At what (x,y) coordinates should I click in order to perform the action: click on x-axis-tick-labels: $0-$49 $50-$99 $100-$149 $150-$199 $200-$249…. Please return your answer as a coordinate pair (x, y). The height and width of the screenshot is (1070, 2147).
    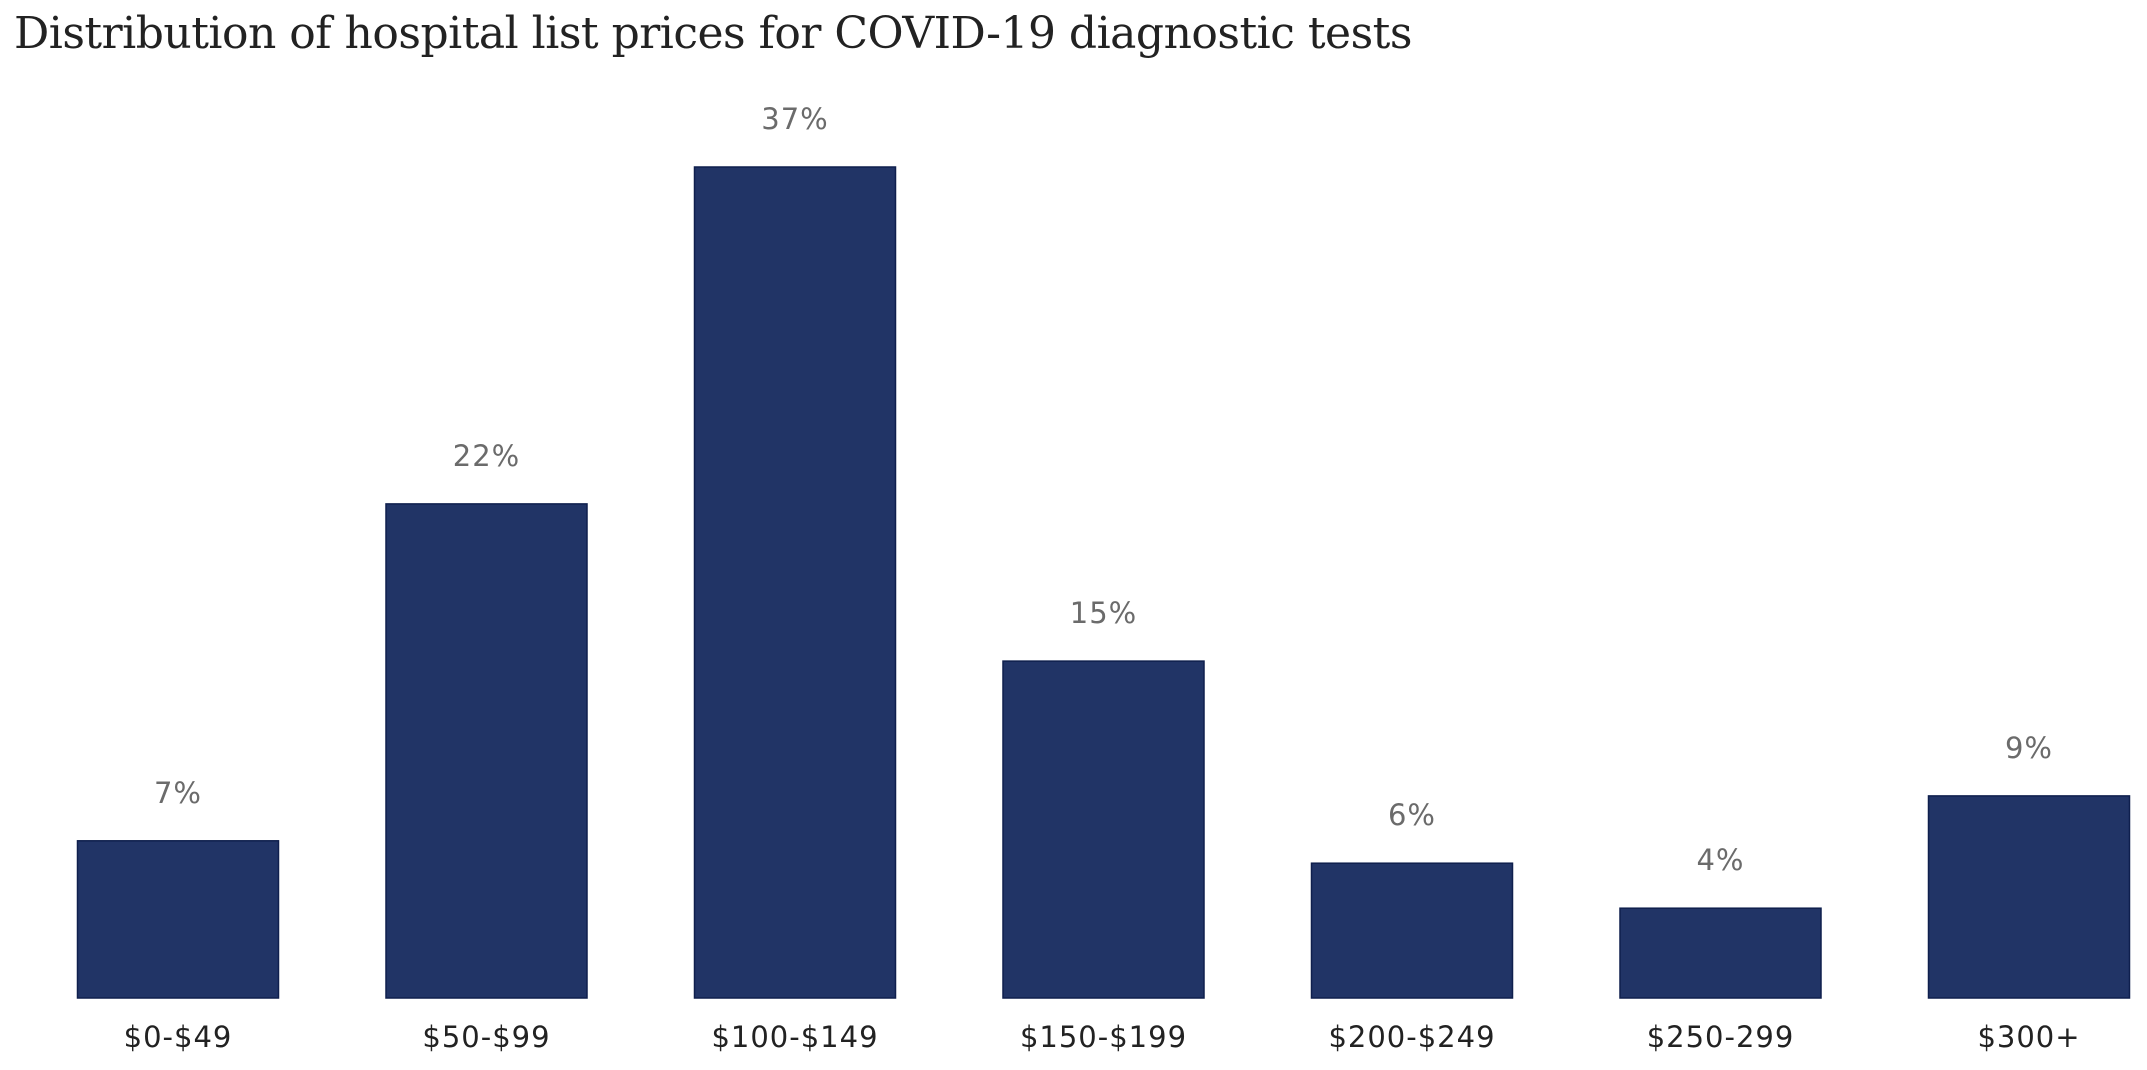
    Looking at the image, I should click on (1102, 1037).